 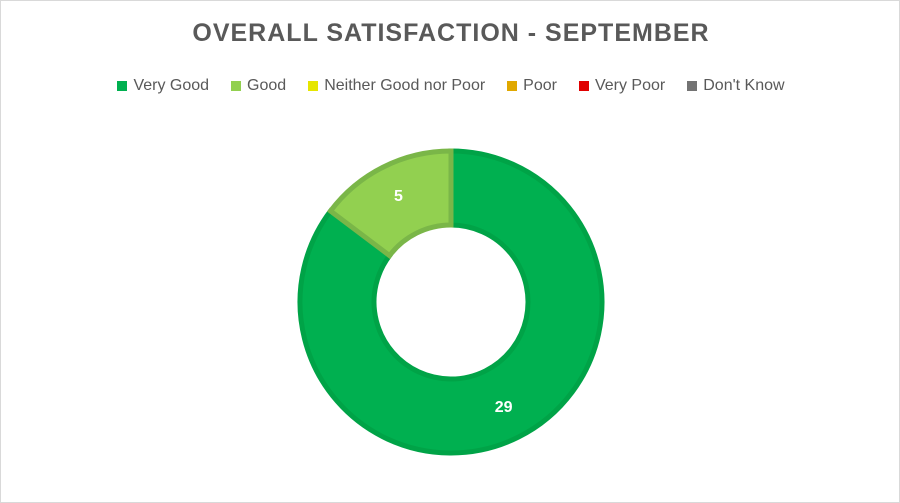 I want to click on legend-swatch-poor, so click(x=512, y=86).